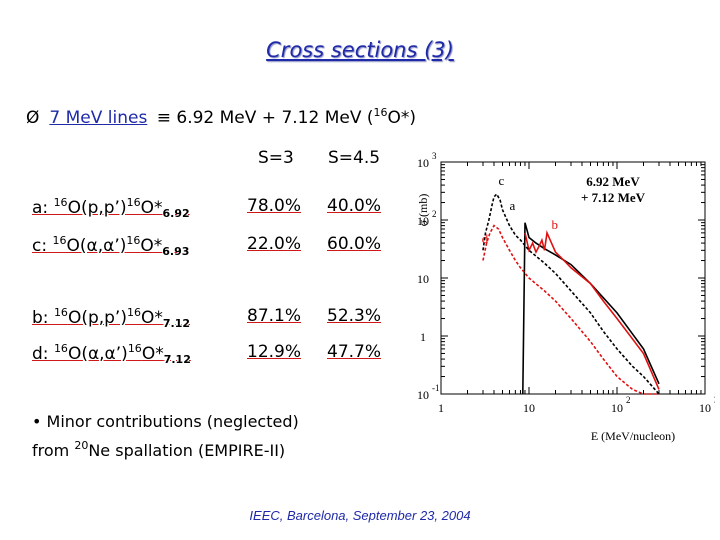 Image resolution: width=720 pixels, height=540 pixels. What do you see at coordinates (111, 318) in the screenshot?
I see `reaction-label: b: 16O(p,p’)16O*7.12` at bounding box center [111, 318].